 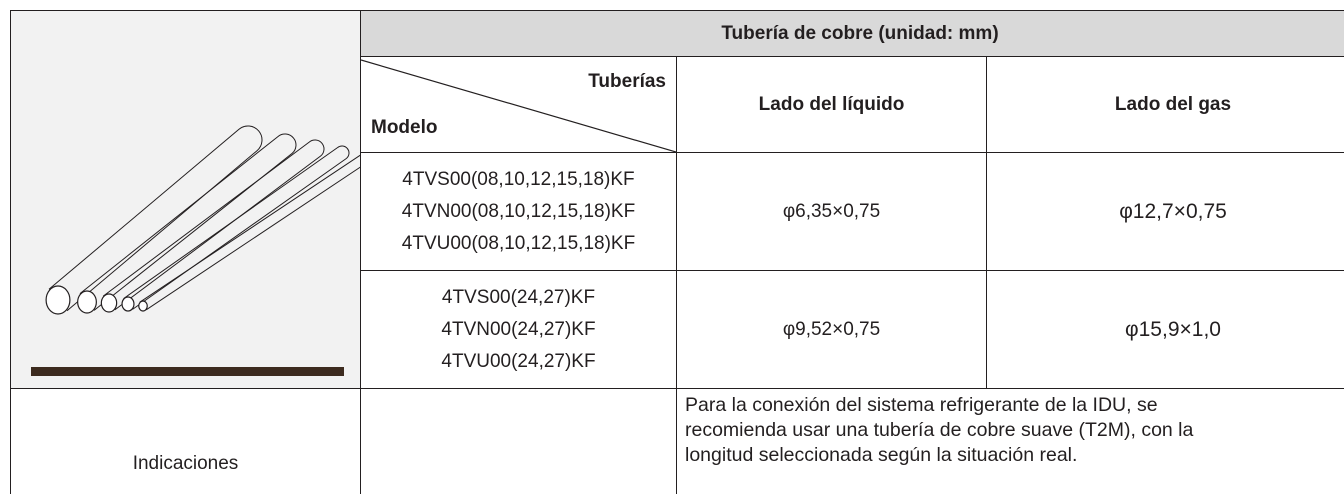 I want to click on model-name: 4TVN00(24,27)KF, so click(x=518, y=329).